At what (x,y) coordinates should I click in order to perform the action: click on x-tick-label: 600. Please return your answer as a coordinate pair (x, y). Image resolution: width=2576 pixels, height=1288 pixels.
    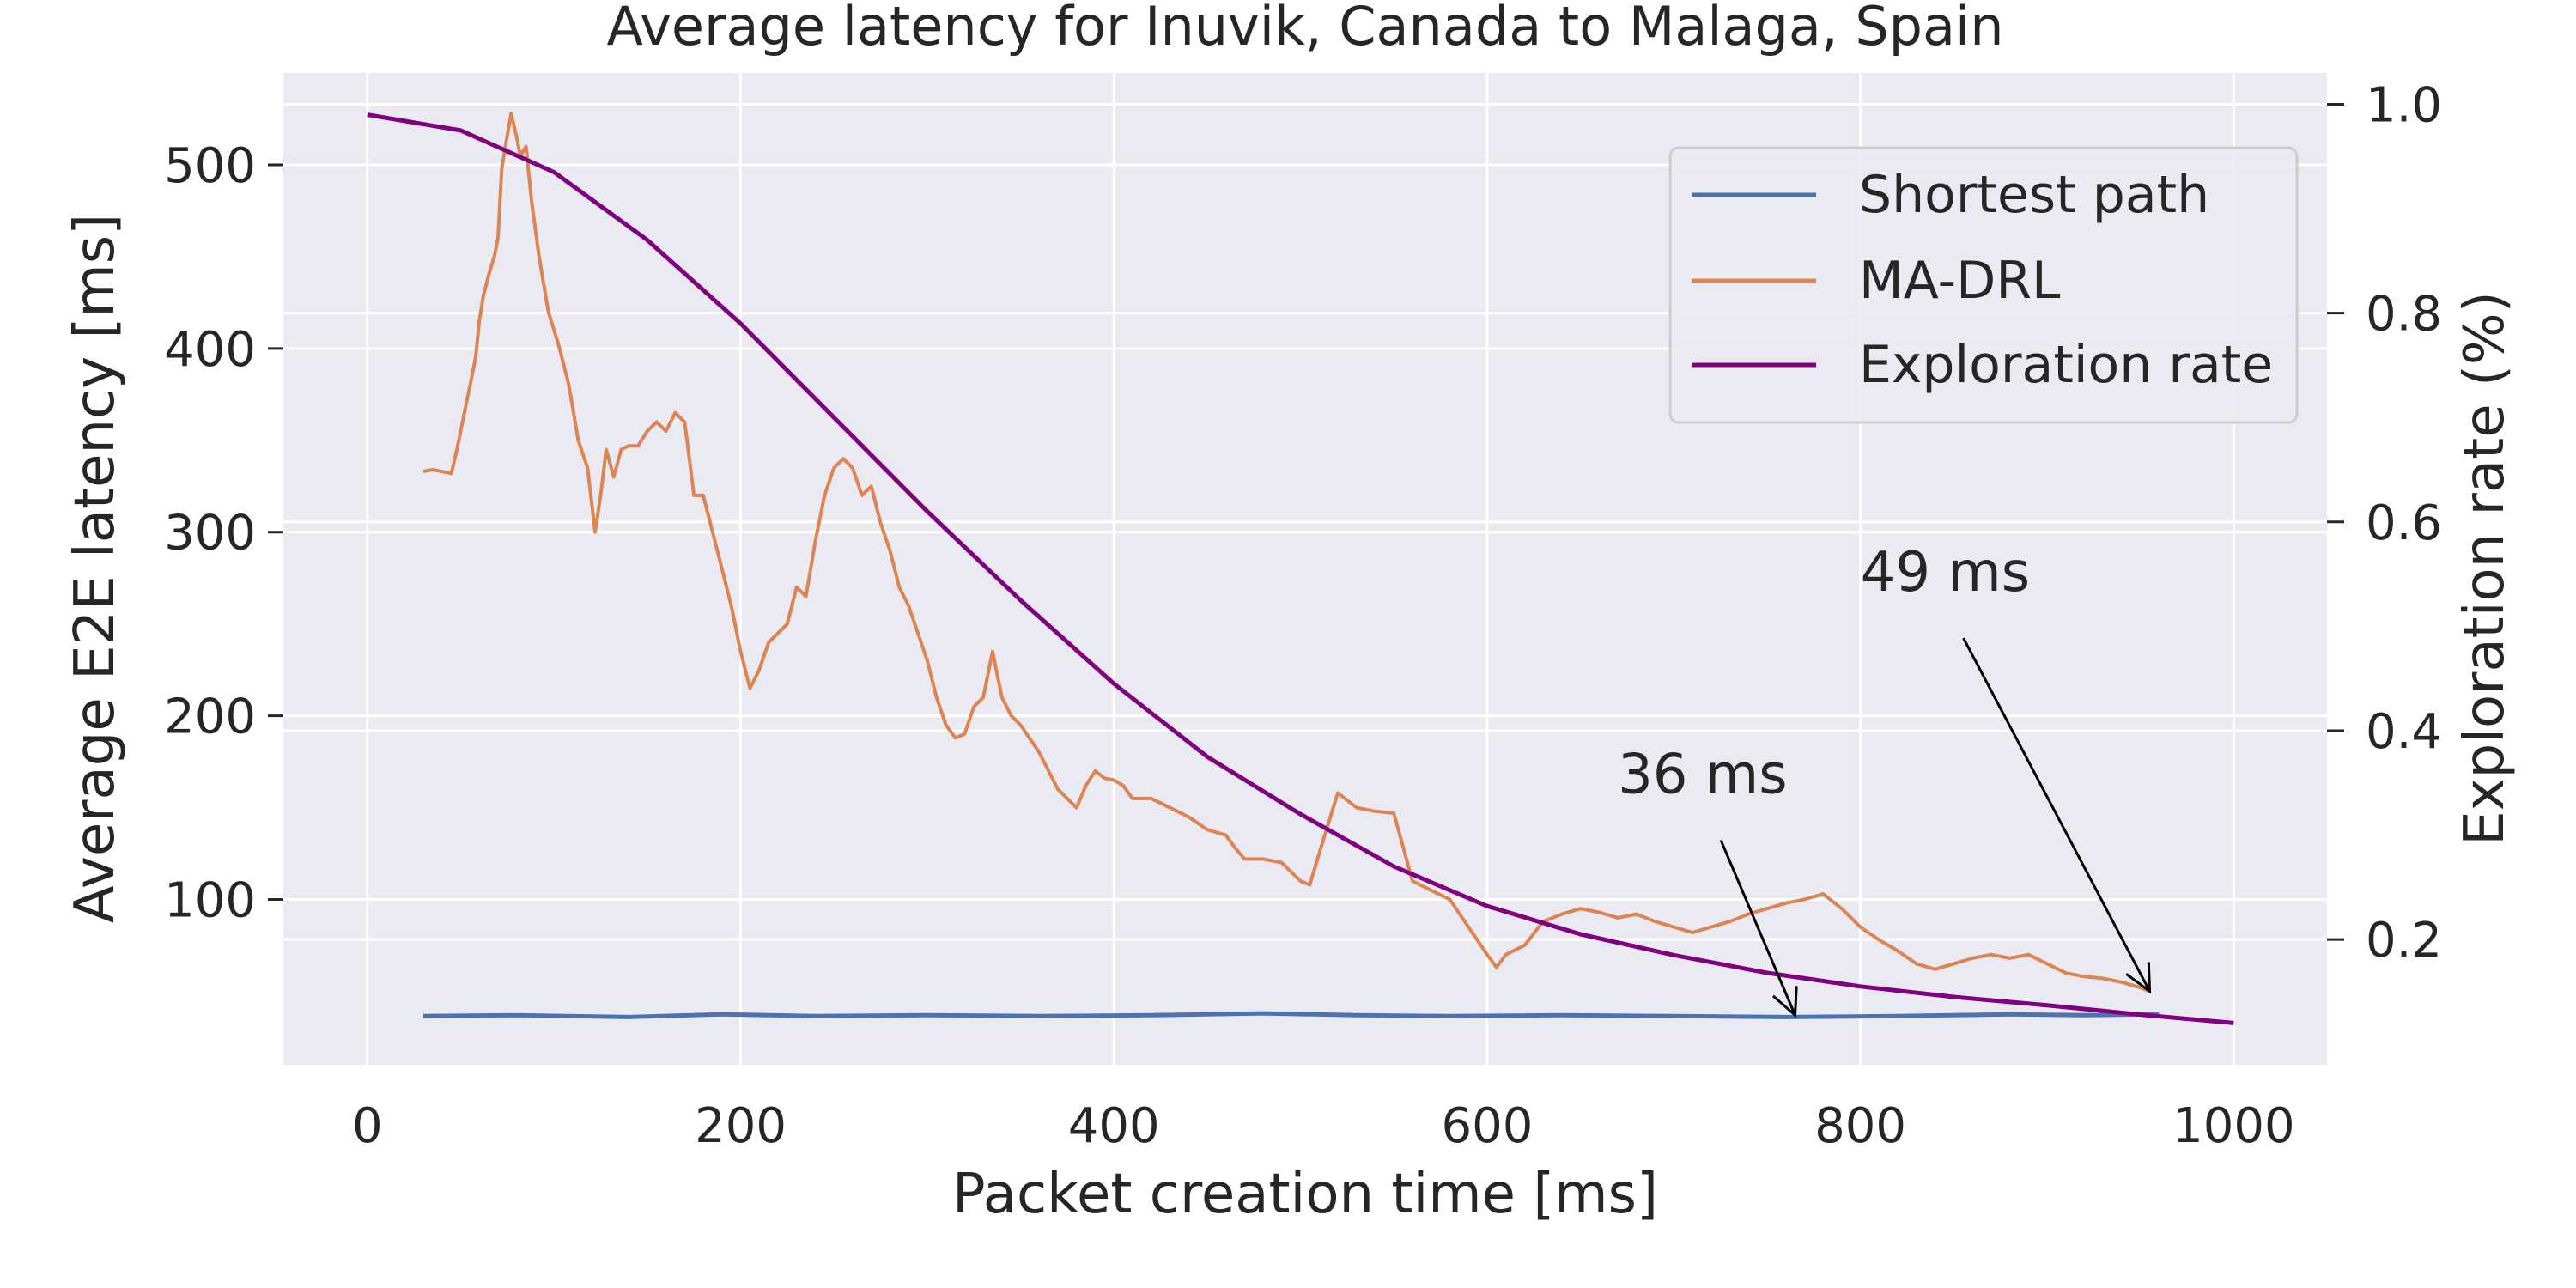
    Looking at the image, I should click on (1487, 1126).